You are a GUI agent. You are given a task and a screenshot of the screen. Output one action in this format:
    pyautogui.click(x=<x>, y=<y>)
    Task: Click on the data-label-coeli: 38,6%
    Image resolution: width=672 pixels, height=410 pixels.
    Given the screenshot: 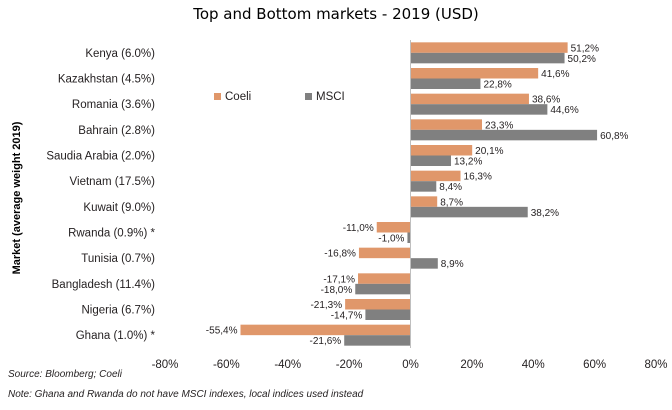 What is the action you would take?
    pyautogui.click(x=546, y=100)
    